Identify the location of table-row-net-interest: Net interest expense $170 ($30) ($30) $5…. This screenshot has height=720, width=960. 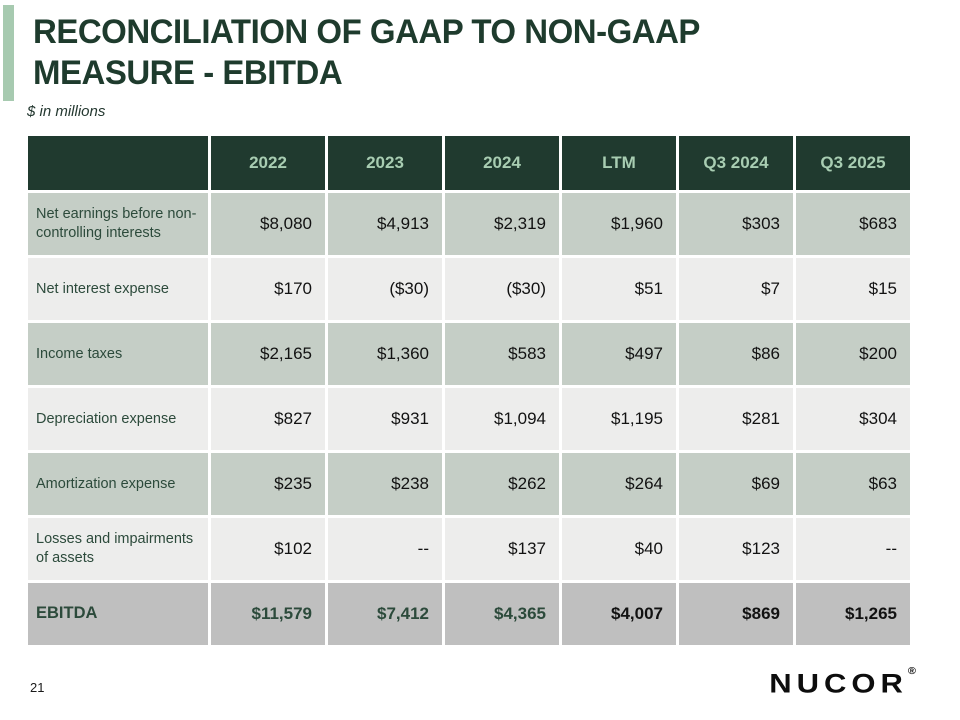
(469, 289).